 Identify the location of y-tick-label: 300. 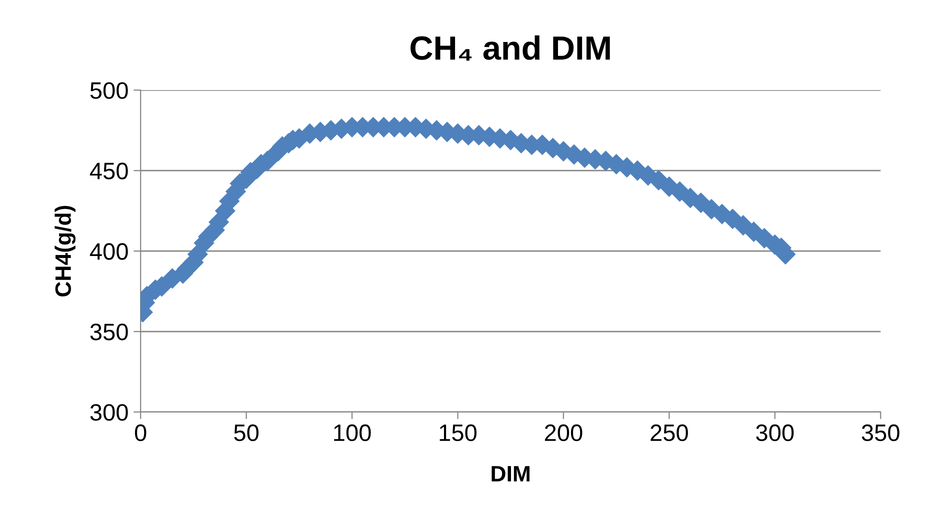
(109, 412).